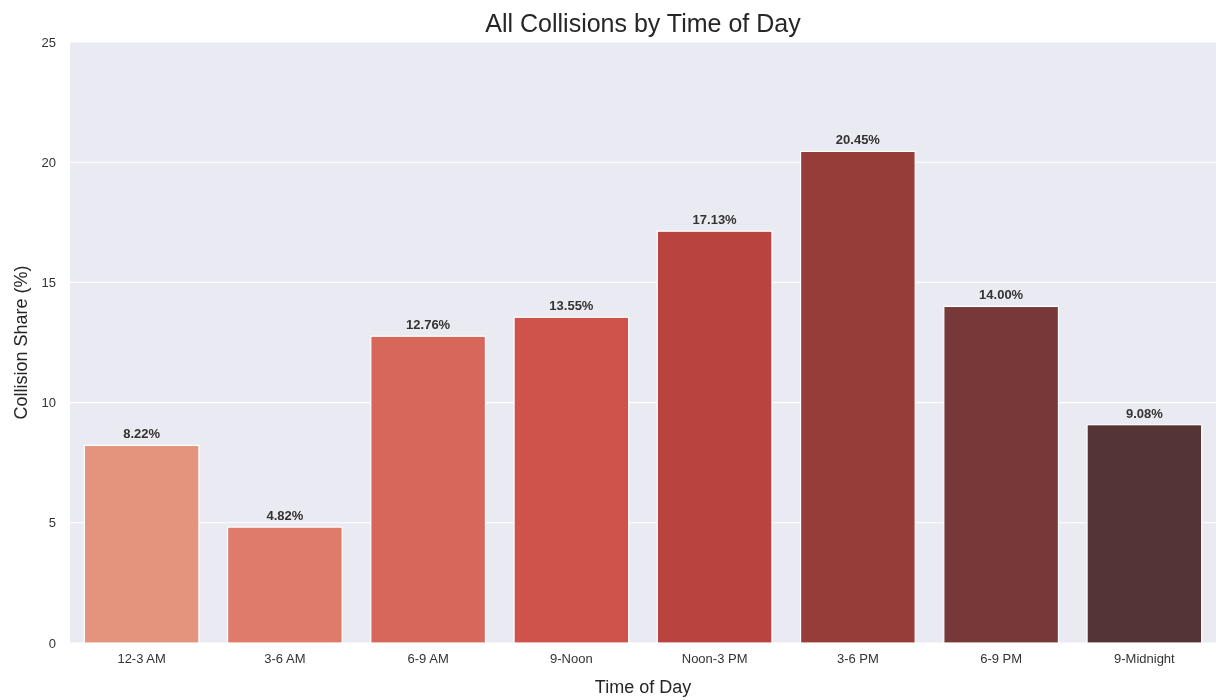  Describe the element at coordinates (571, 658) in the screenshot. I see `x-tick-label: 9-Noon` at that location.